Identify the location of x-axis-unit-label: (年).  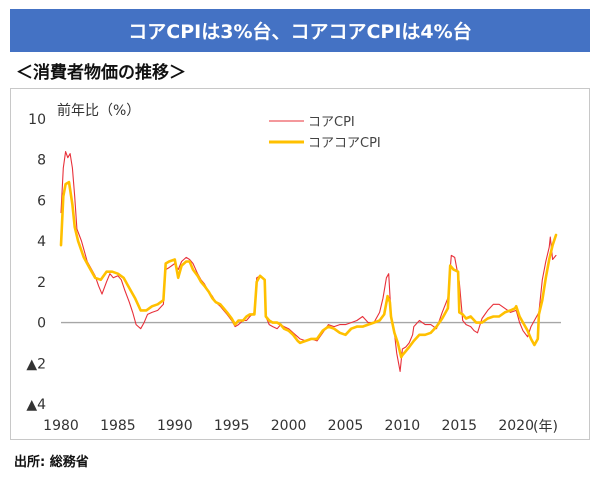
(545, 427).